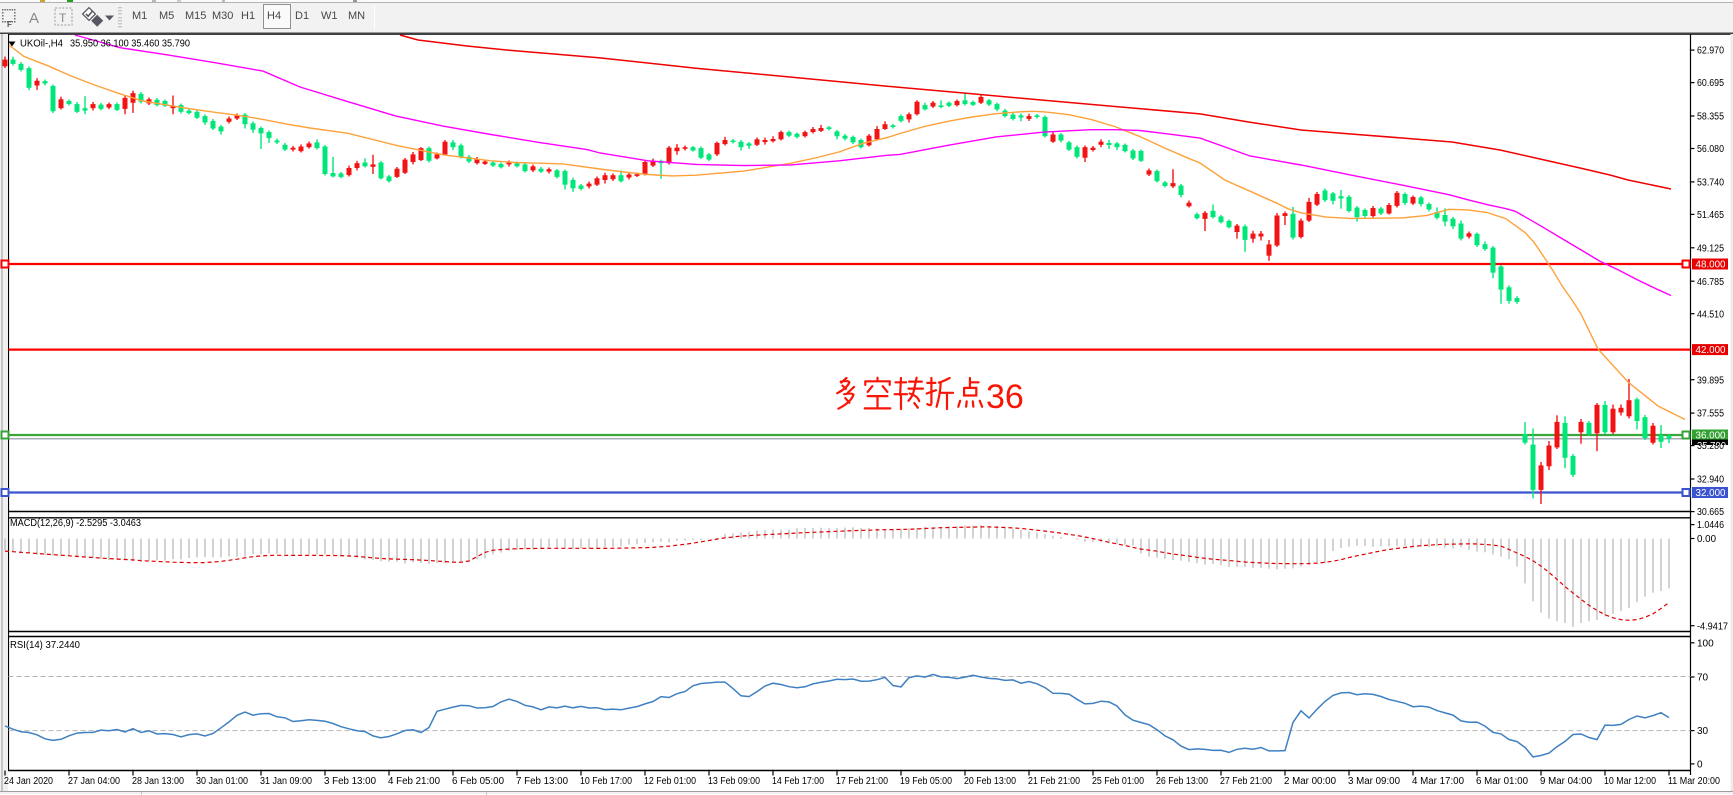 This screenshot has width=1733, height=795. What do you see at coordinates (1710, 83) in the screenshot?
I see `svg-text: 60.695` at bounding box center [1710, 83].